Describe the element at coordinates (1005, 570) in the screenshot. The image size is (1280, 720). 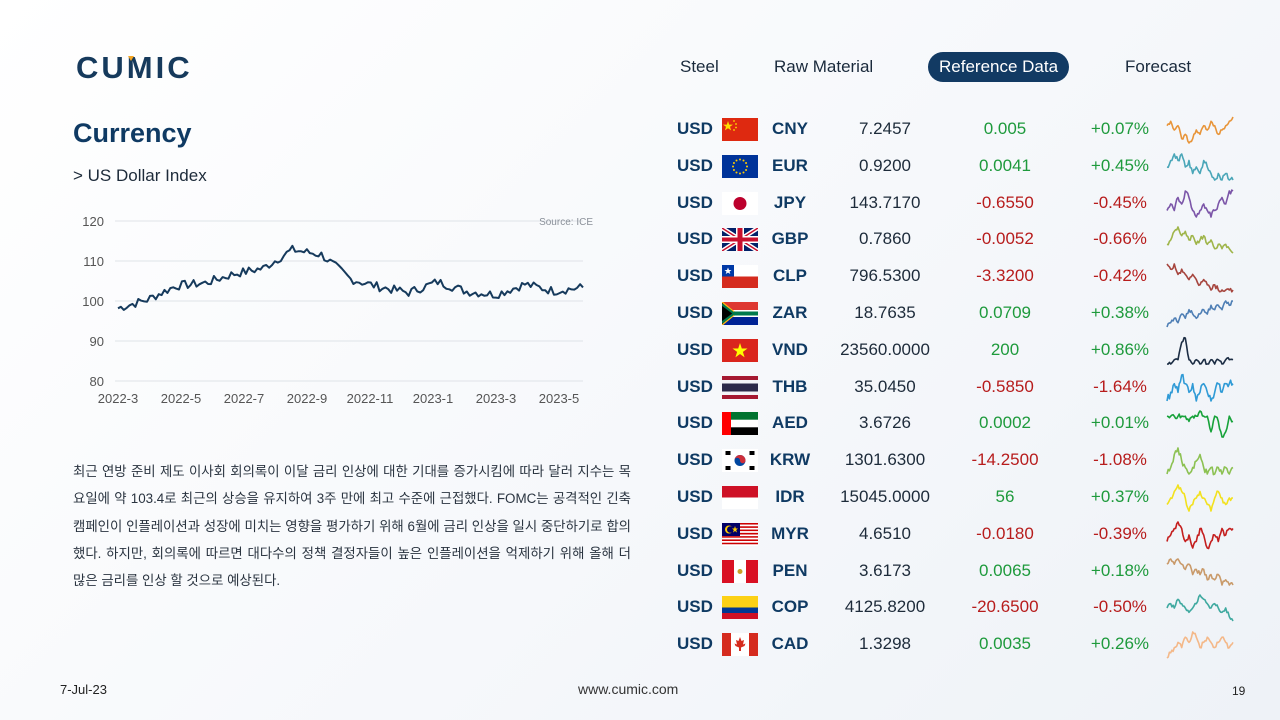
I see `rate-change: 0.0065` at that location.